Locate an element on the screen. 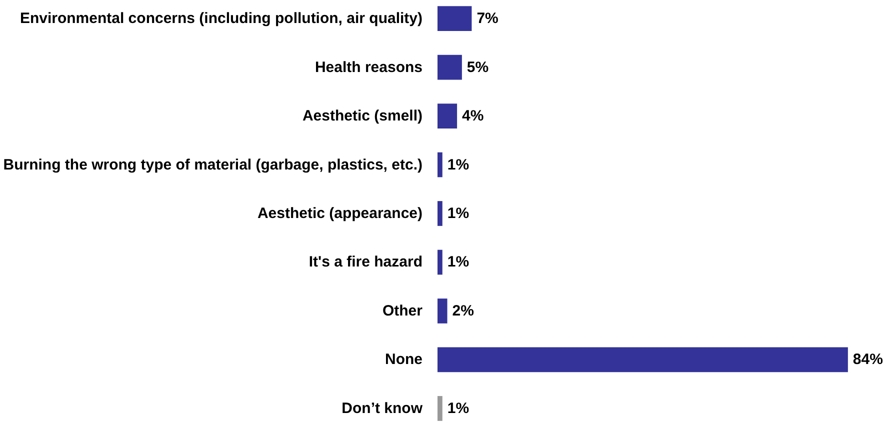 The height and width of the screenshot is (426, 886). y-tick-label: Health reasons is located at coordinates (368, 67).